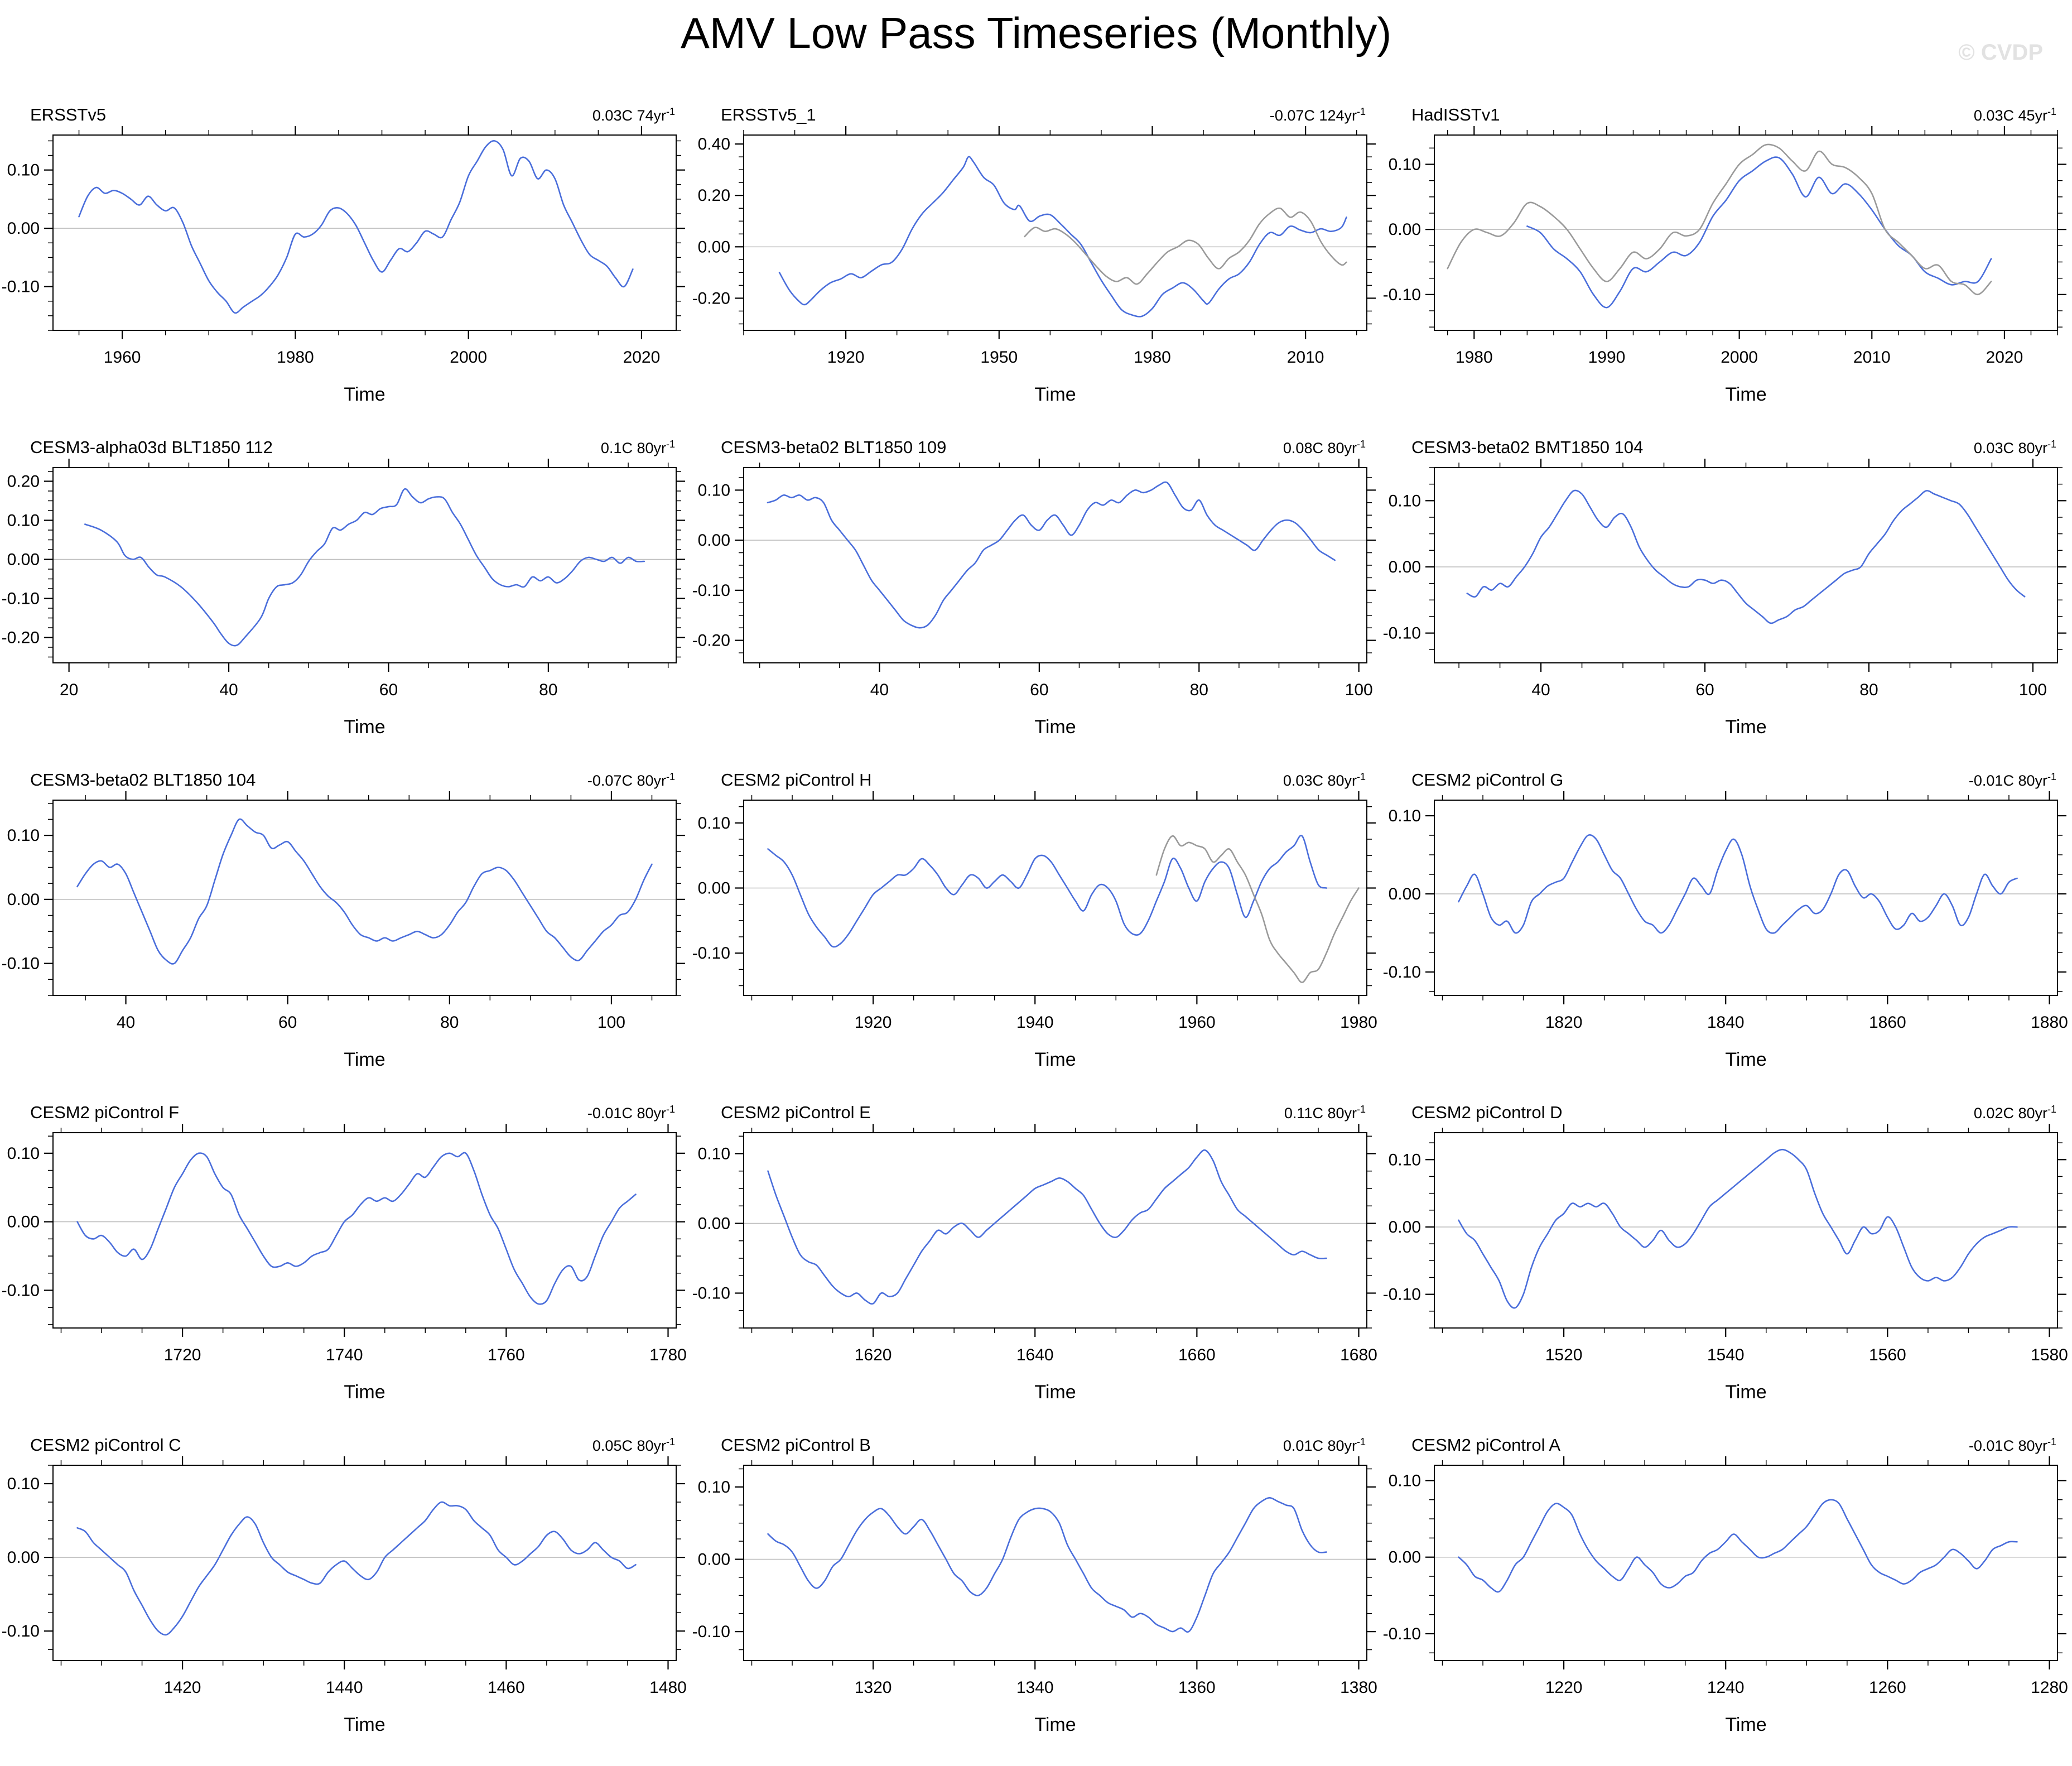 Image resolution: width=2072 pixels, height=1766 pixels. What do you see at coordinates (345, 1355) in the screenshot?
I see `svg-text: 1740` at bounding box center [345, 1355].